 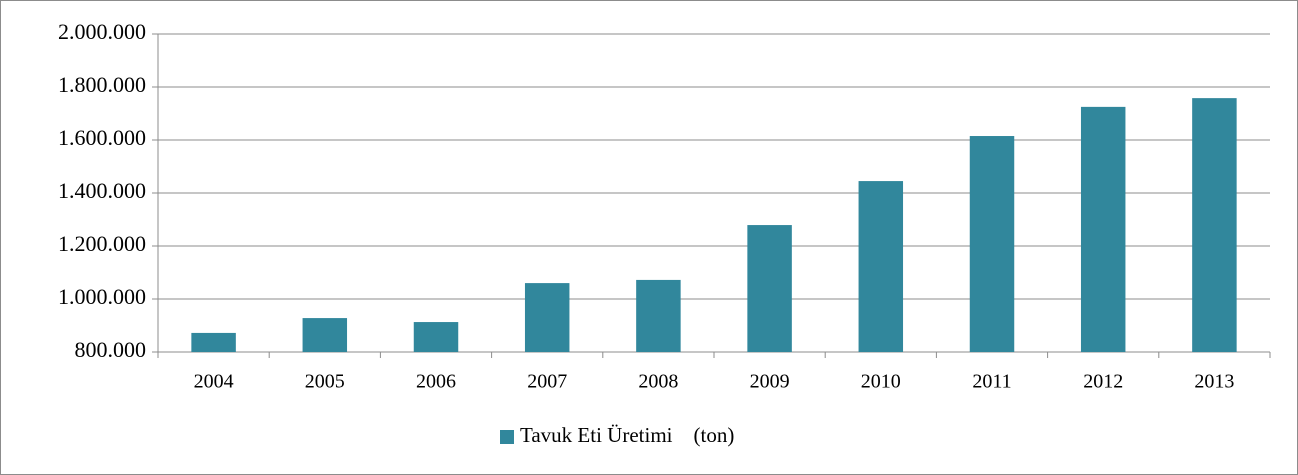 What do you see at coordinates (881, 382) in the screenshot?
I see `x-tick-label: 2010` at bounding box center [881, 382].